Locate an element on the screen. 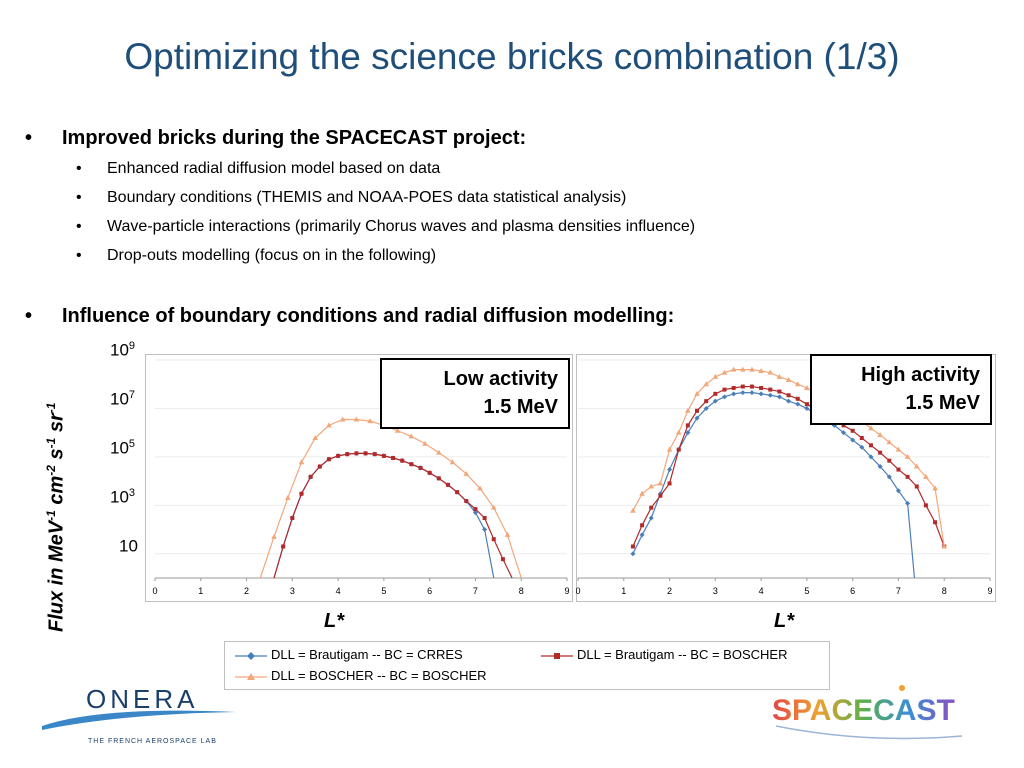  legend-marker-square is located at coordinates (557, 656).